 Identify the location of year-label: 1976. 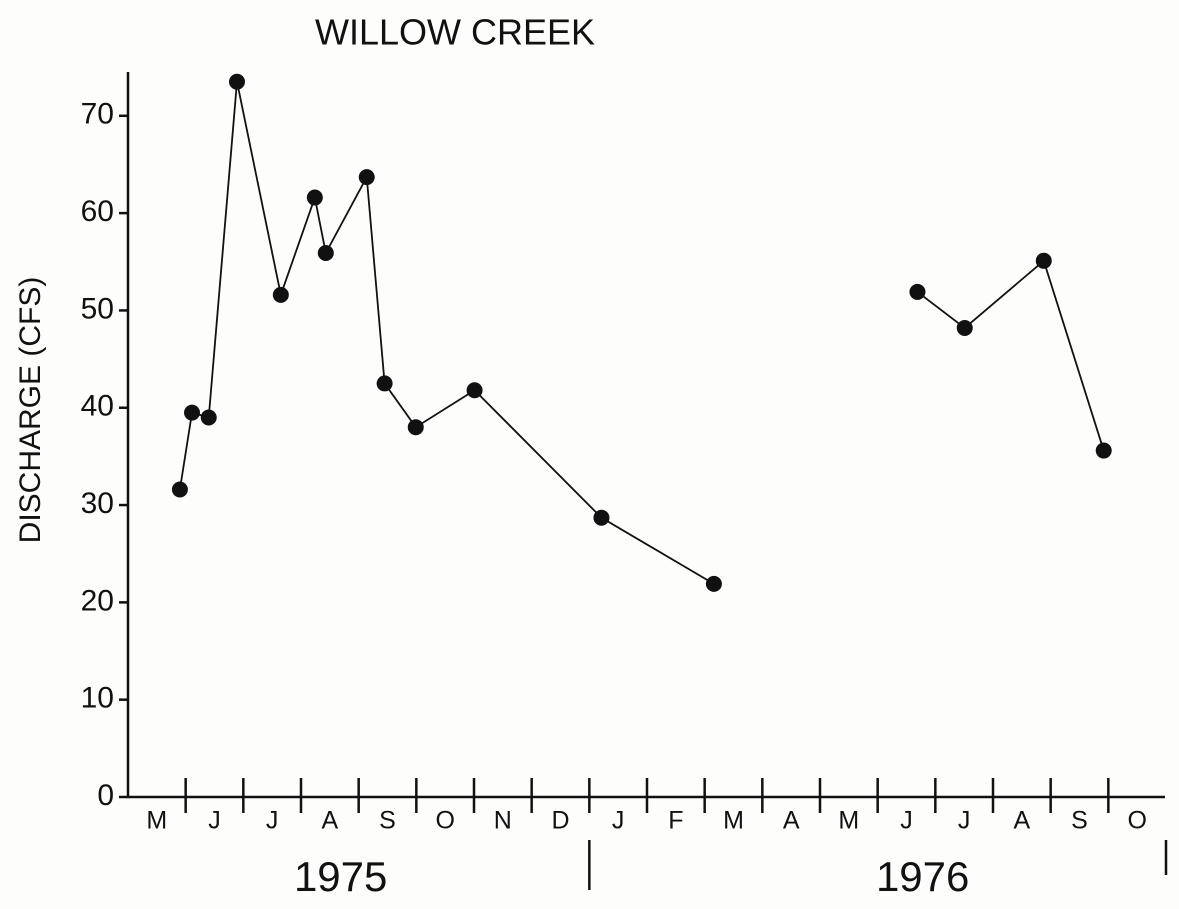
(922, 876).